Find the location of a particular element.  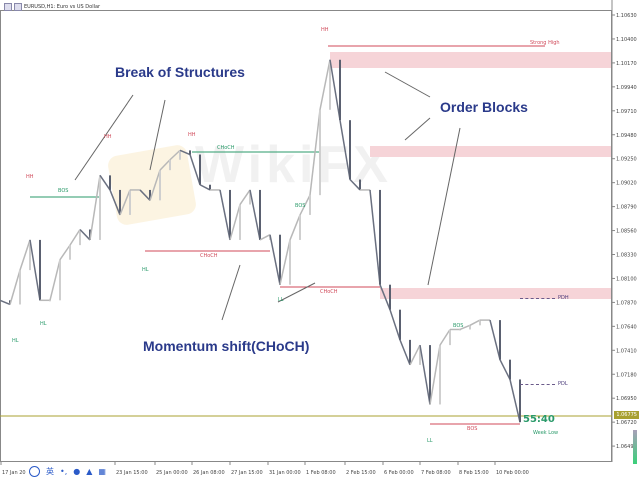

ime-language-toggle: 英 is located at coordinates (50, 471).